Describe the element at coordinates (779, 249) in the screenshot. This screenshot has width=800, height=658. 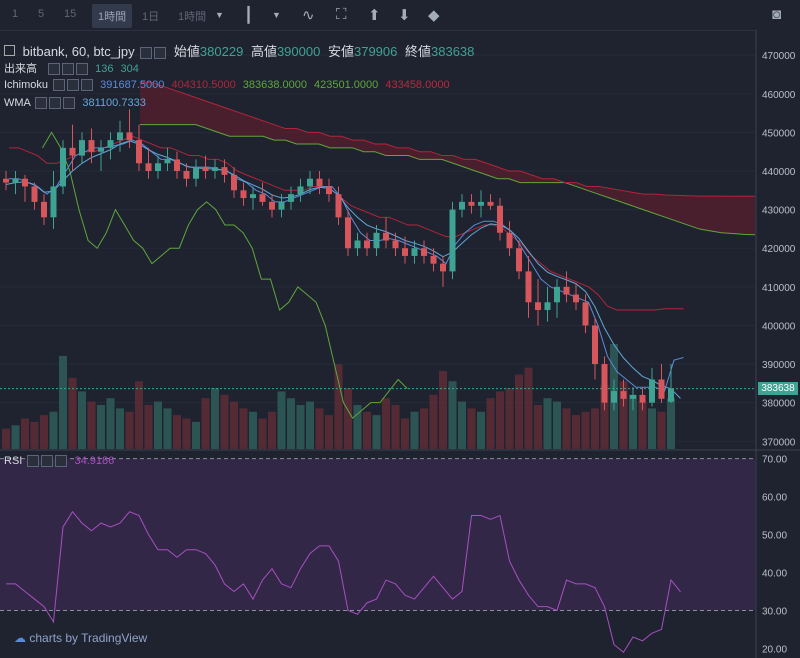
I see `price-tick-label: 420000` at that location.